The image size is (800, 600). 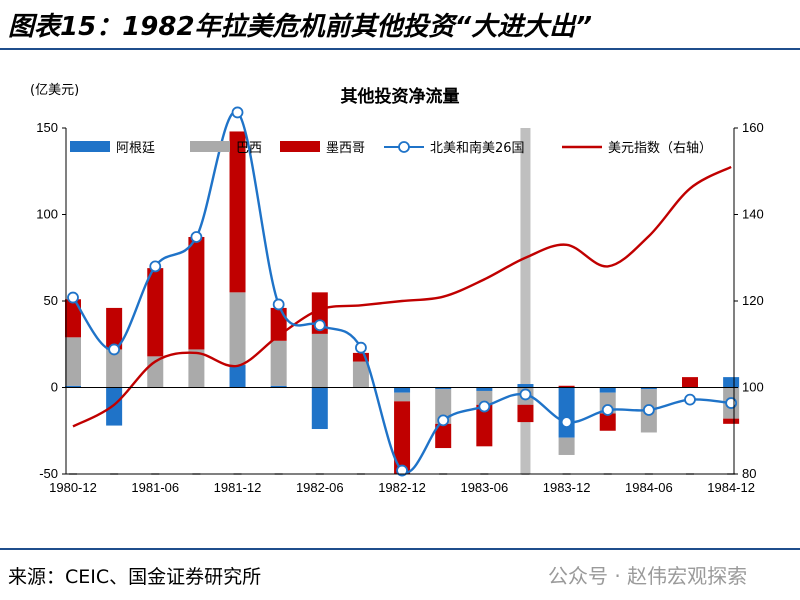 I want to click on legend-swatch-marker, so click(x=404, y=147).